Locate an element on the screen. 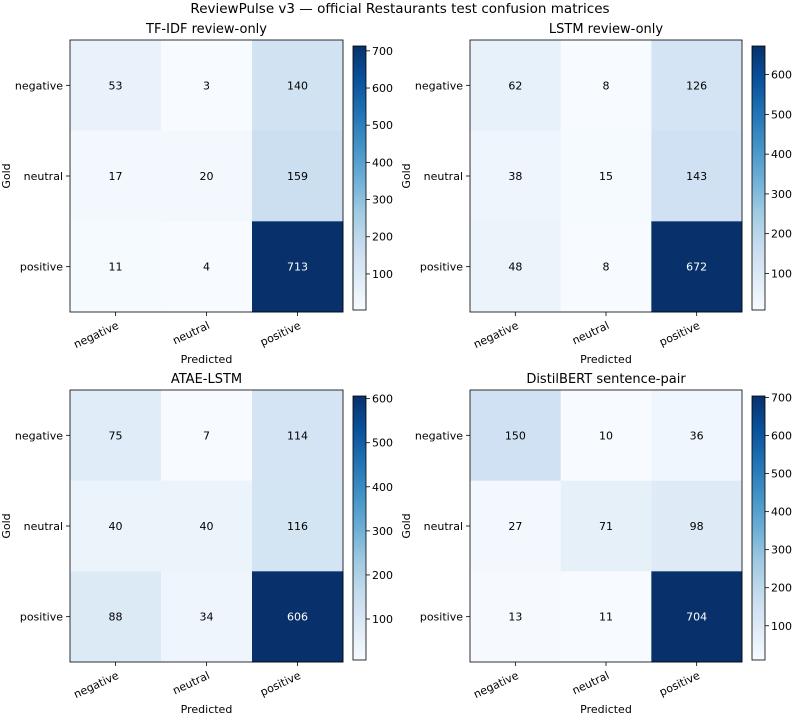  cell-value-label: 62 is located at coordinates (515, 85).